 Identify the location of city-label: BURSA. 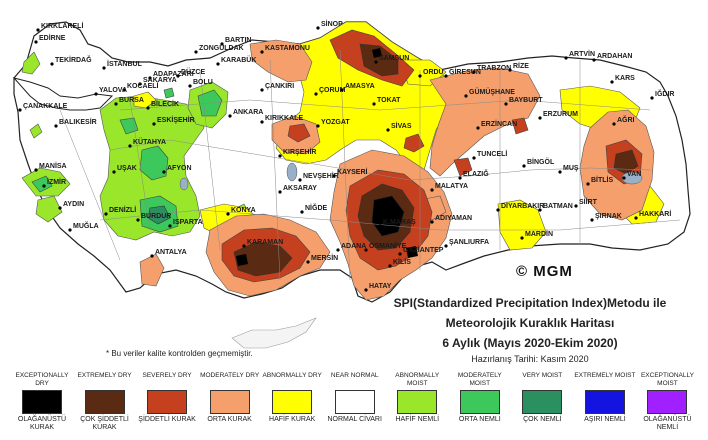
(131, 100).